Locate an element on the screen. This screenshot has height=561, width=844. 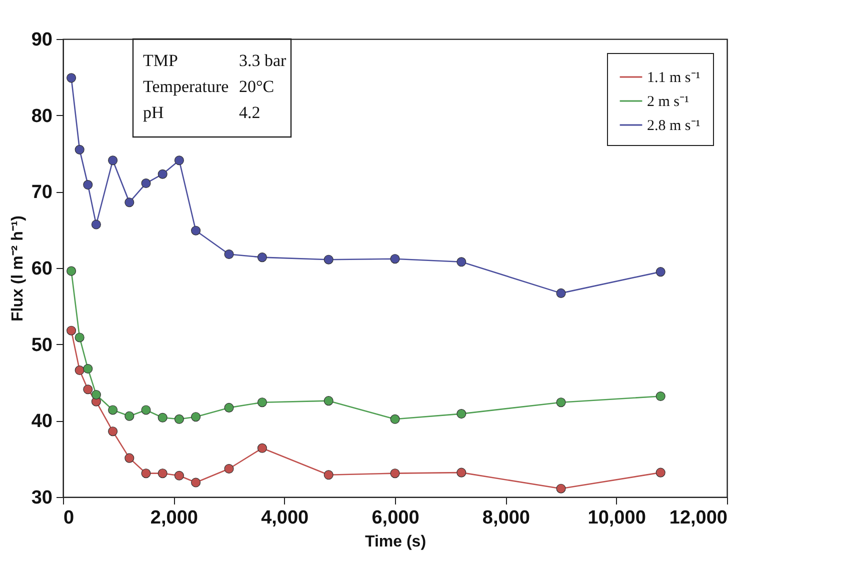
y-tick-label: 80 is located at coordinates (41, 116).